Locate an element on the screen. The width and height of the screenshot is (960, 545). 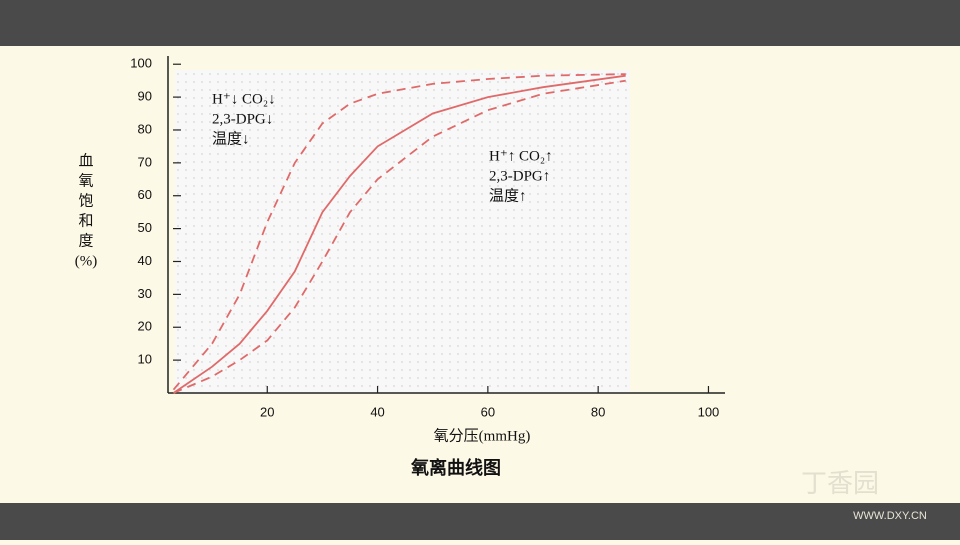
x-tick-label: 20 is located at coordinates (267, 411).